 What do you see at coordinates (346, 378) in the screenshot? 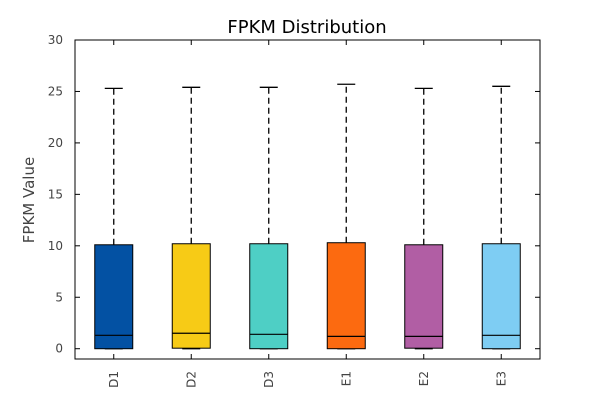
I see `x-tick-label-E1: E1` at bounding box center [346, 378].